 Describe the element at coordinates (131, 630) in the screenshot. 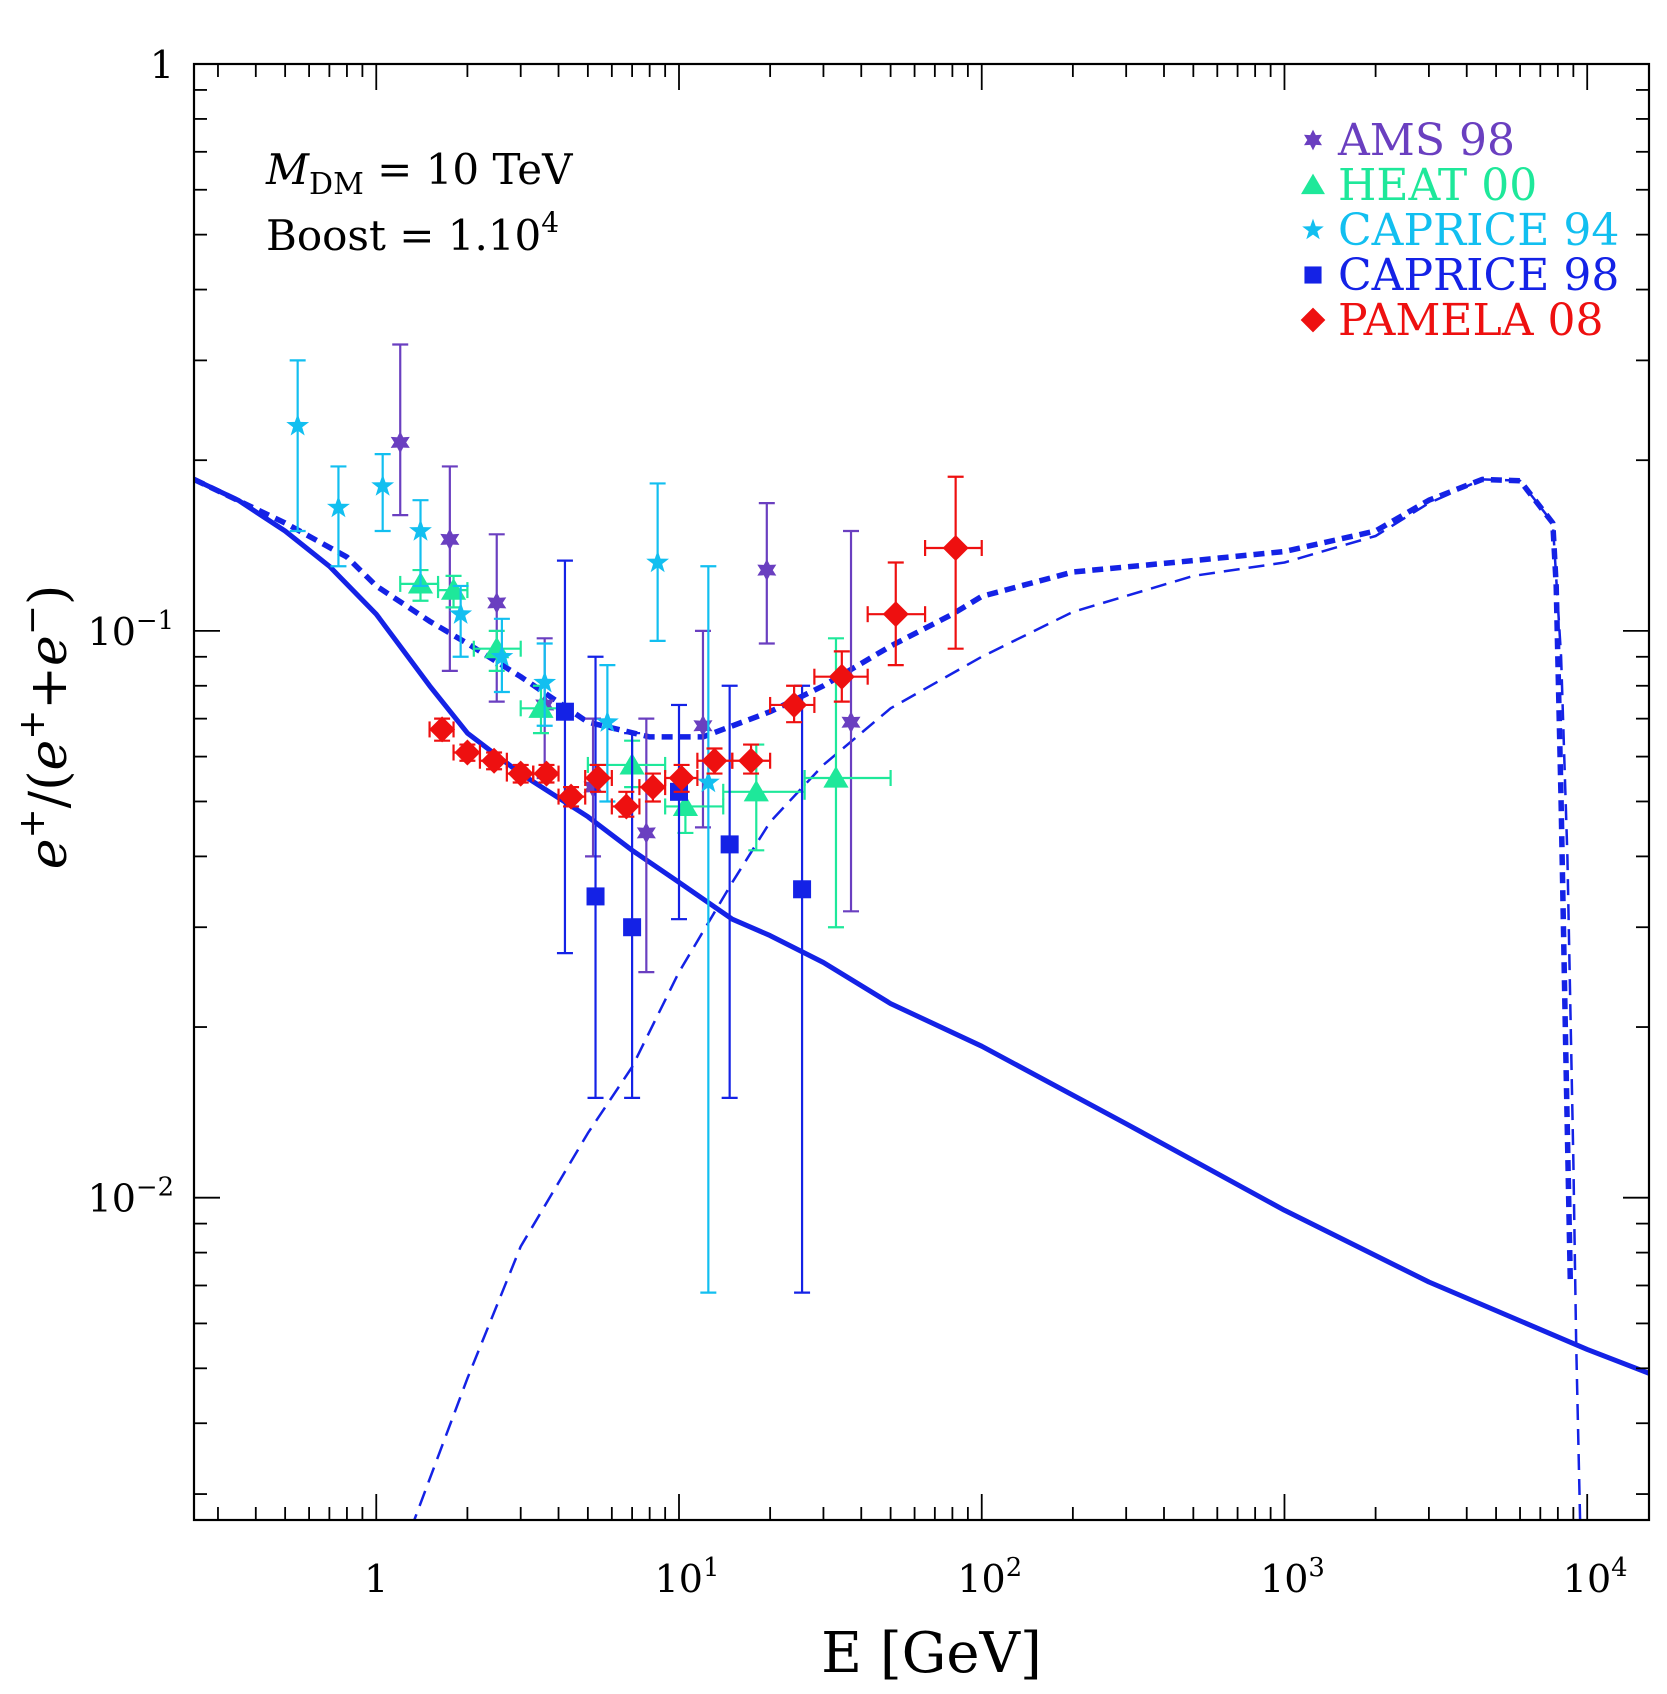

I see `y-tick-label: 10⁻¹` at that location.